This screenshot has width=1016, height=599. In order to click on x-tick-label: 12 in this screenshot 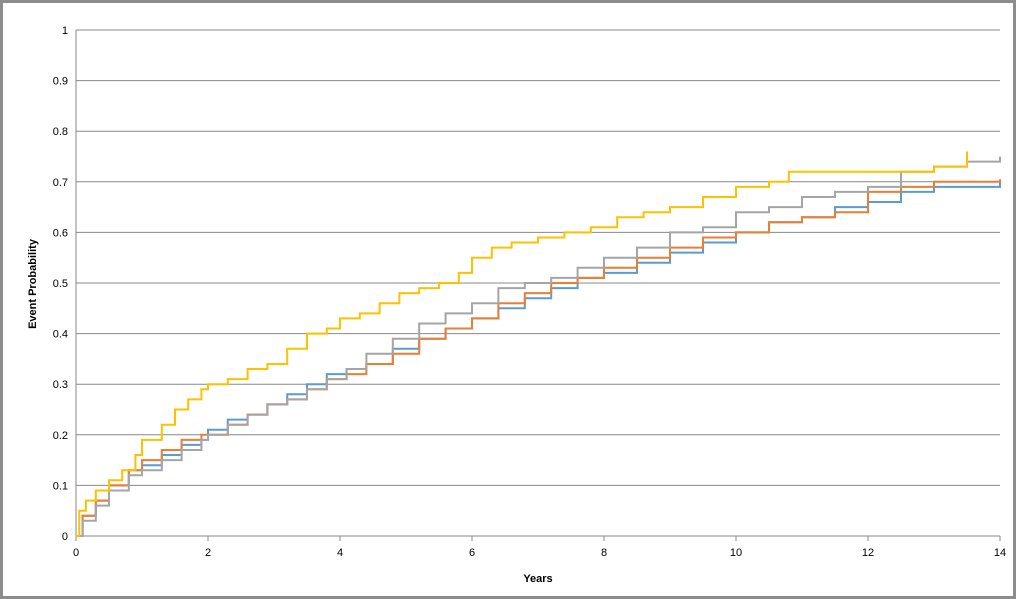, I will do `click(868, 553)`.